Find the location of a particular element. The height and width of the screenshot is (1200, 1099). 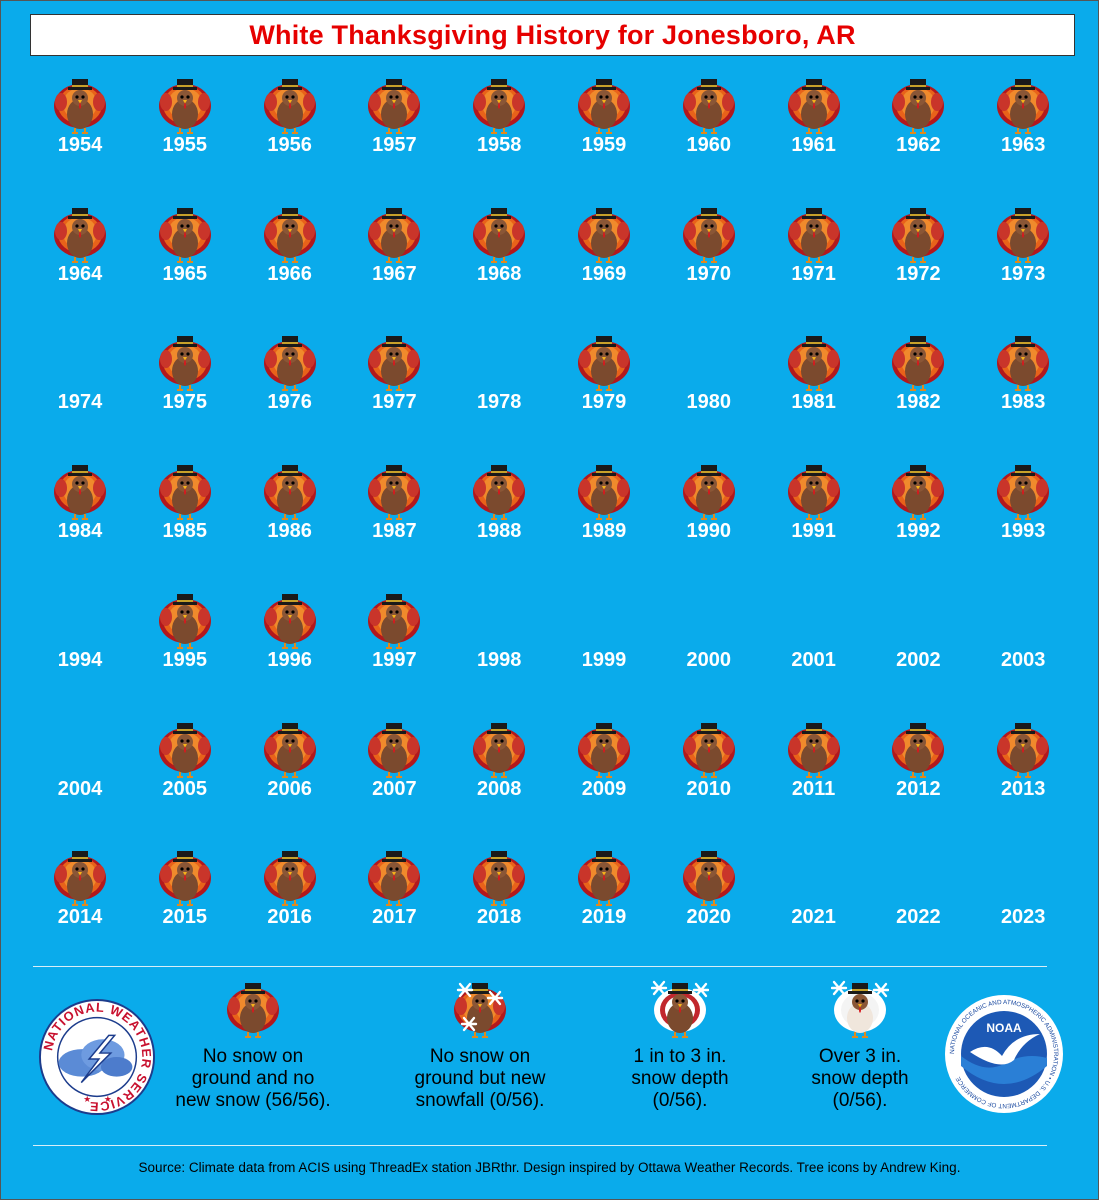

year-label: 2017 is located at coordinates (394, 917).